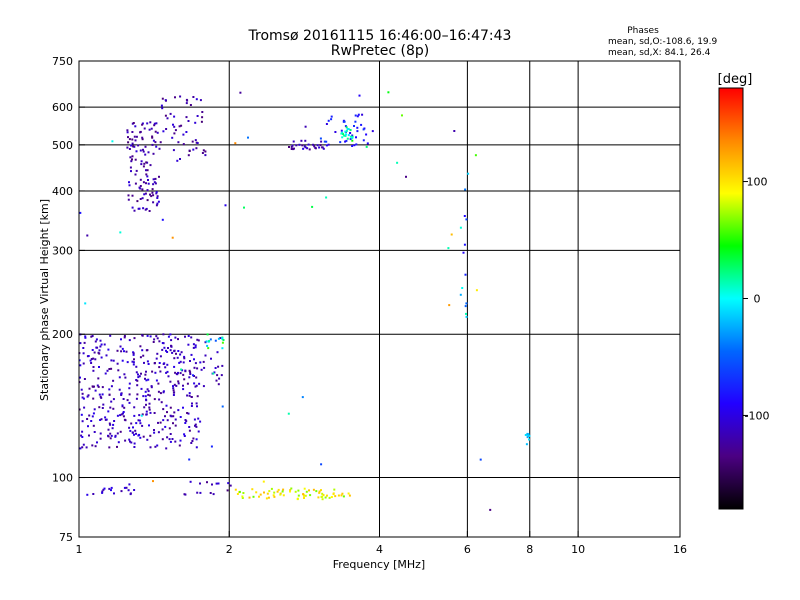  What do you see at coordinates (68, 299) in the screenshot?
I see `y-ticks: 75 100 200 300 400 500 600 750` at bounding box center [68, 299].